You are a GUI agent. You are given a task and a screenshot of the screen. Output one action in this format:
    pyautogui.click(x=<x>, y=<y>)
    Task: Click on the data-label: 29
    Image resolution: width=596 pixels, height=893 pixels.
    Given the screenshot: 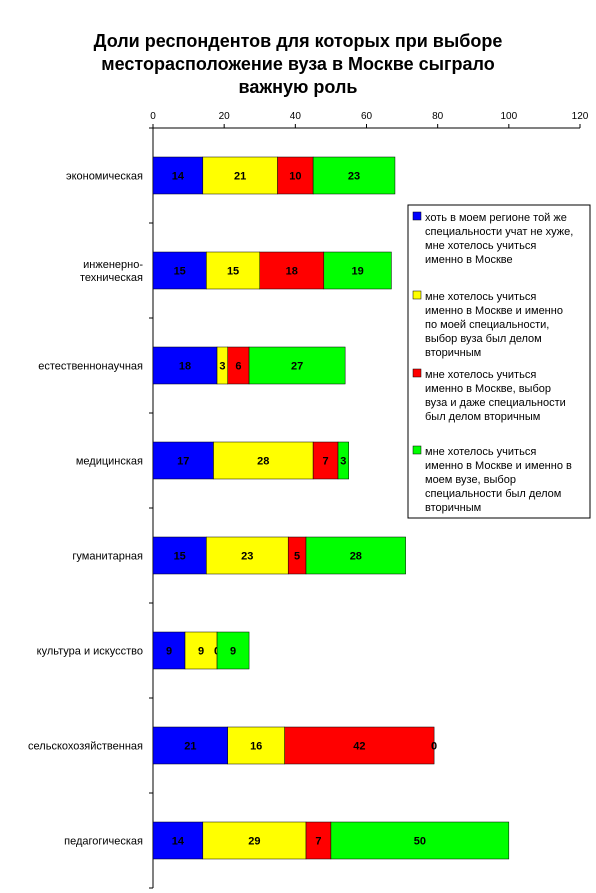 What is the action you would take?
    pyautogui.click(x=254, y=842)
    